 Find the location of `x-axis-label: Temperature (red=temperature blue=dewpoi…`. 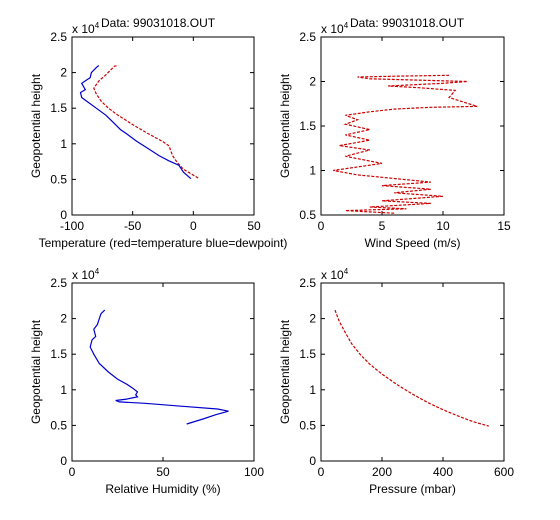

x-axis-label: Temperature (red=temperature blue=dewpoi… is located at coordinates (163, 243).